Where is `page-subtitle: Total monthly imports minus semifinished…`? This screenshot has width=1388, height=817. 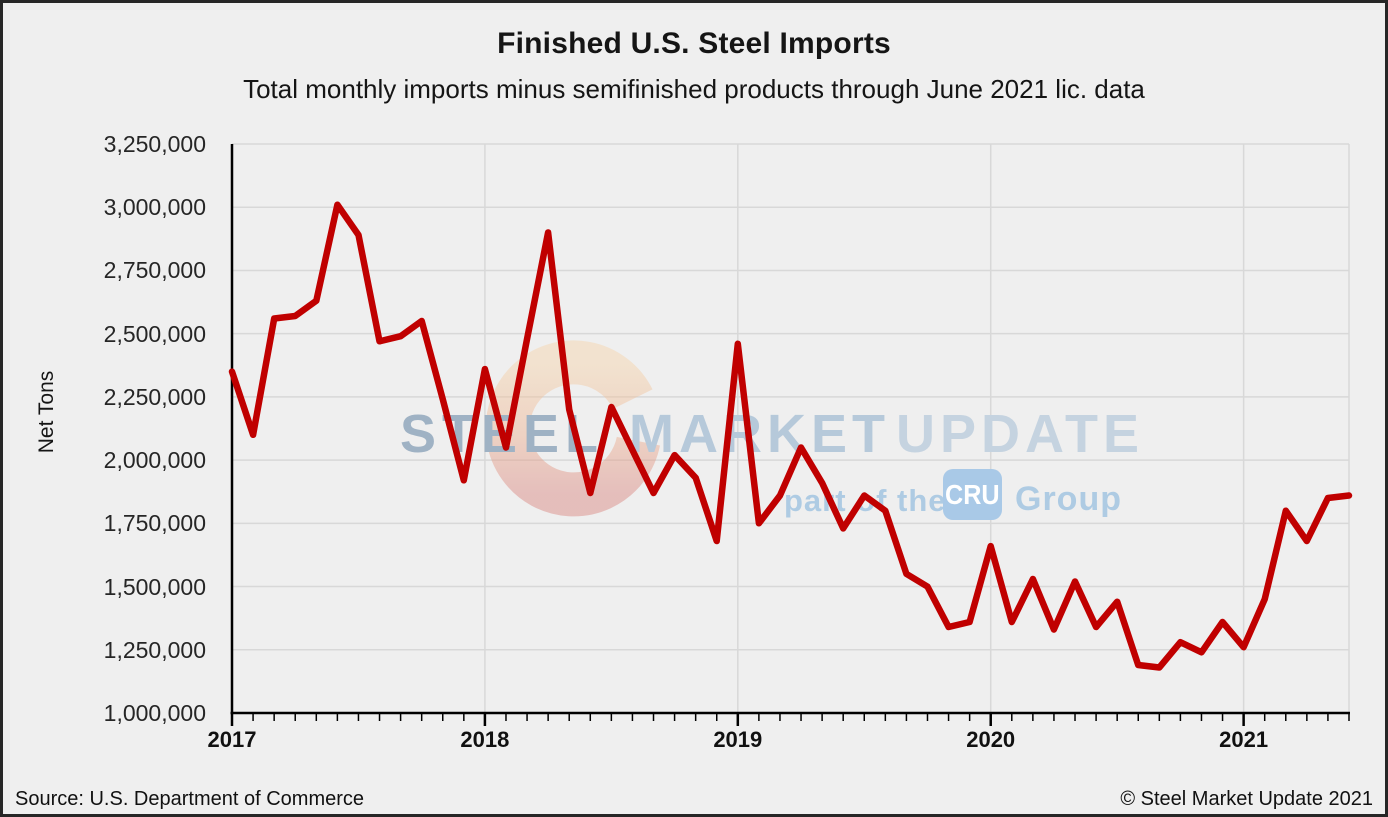 page-subtitle: Total monthly imports minus semifinished… is located at coordinates (694, 89).